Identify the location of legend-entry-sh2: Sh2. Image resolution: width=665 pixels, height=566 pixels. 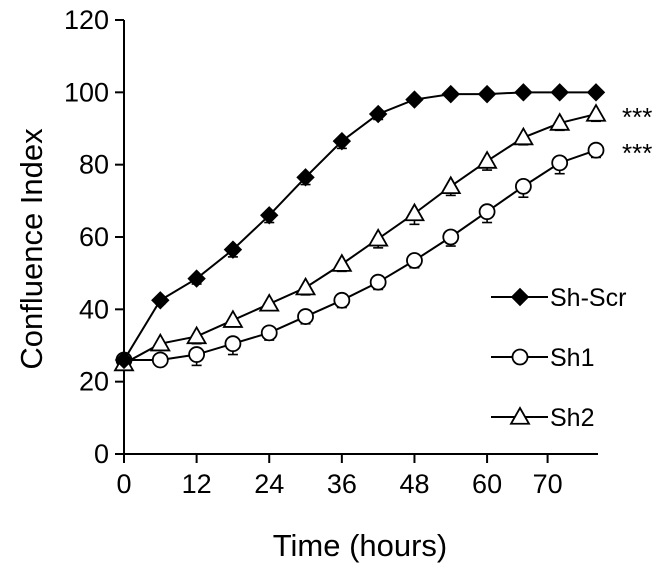
(542, 418).